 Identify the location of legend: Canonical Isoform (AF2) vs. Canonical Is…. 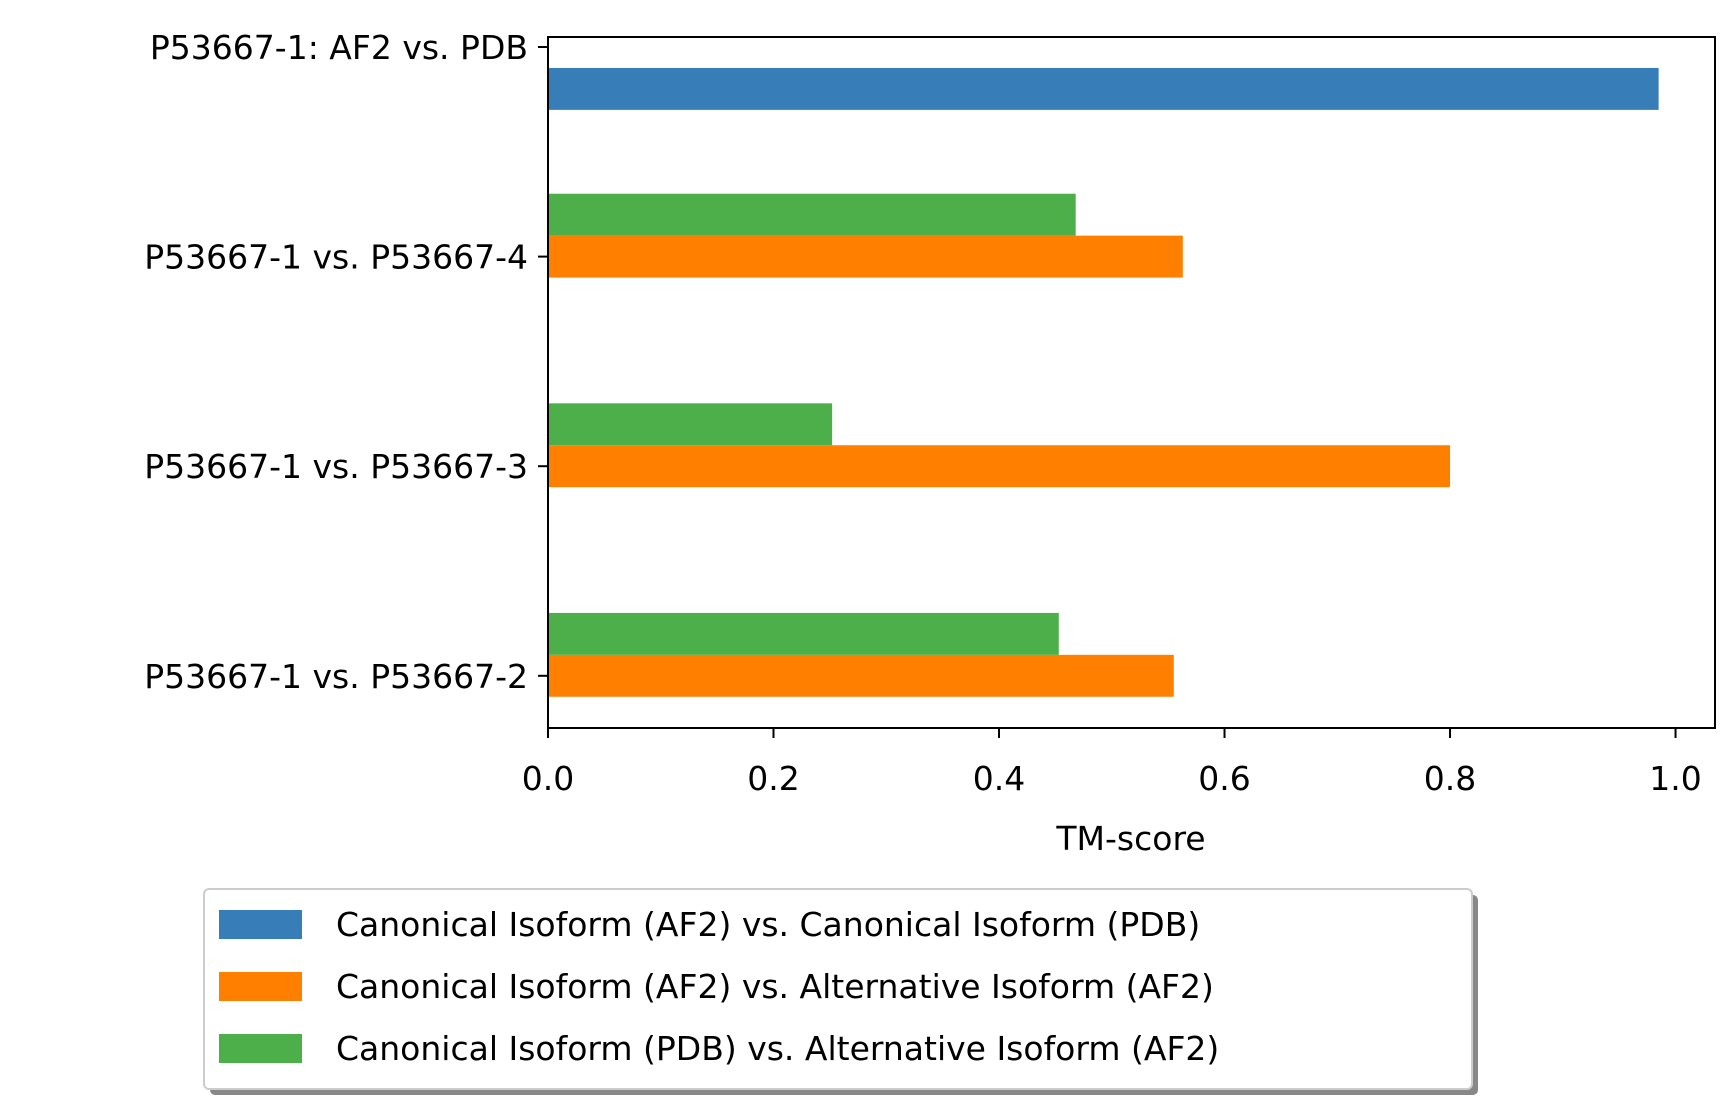
(840, 991).